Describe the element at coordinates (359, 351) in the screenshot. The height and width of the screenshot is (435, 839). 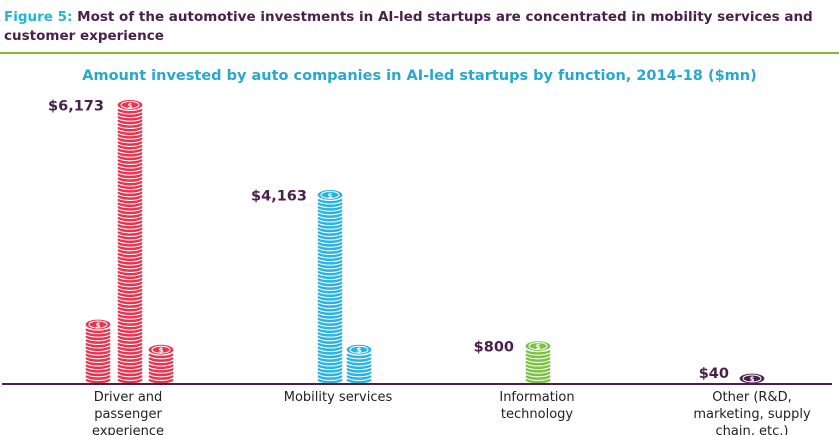
I see `coin-stack-2-side-1-dollar-mark: $` at that location.